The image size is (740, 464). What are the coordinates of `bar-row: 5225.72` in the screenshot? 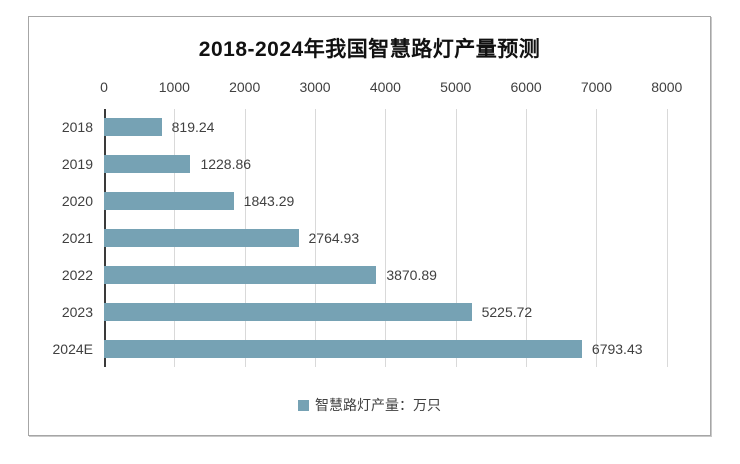 It's located at (406, 311).